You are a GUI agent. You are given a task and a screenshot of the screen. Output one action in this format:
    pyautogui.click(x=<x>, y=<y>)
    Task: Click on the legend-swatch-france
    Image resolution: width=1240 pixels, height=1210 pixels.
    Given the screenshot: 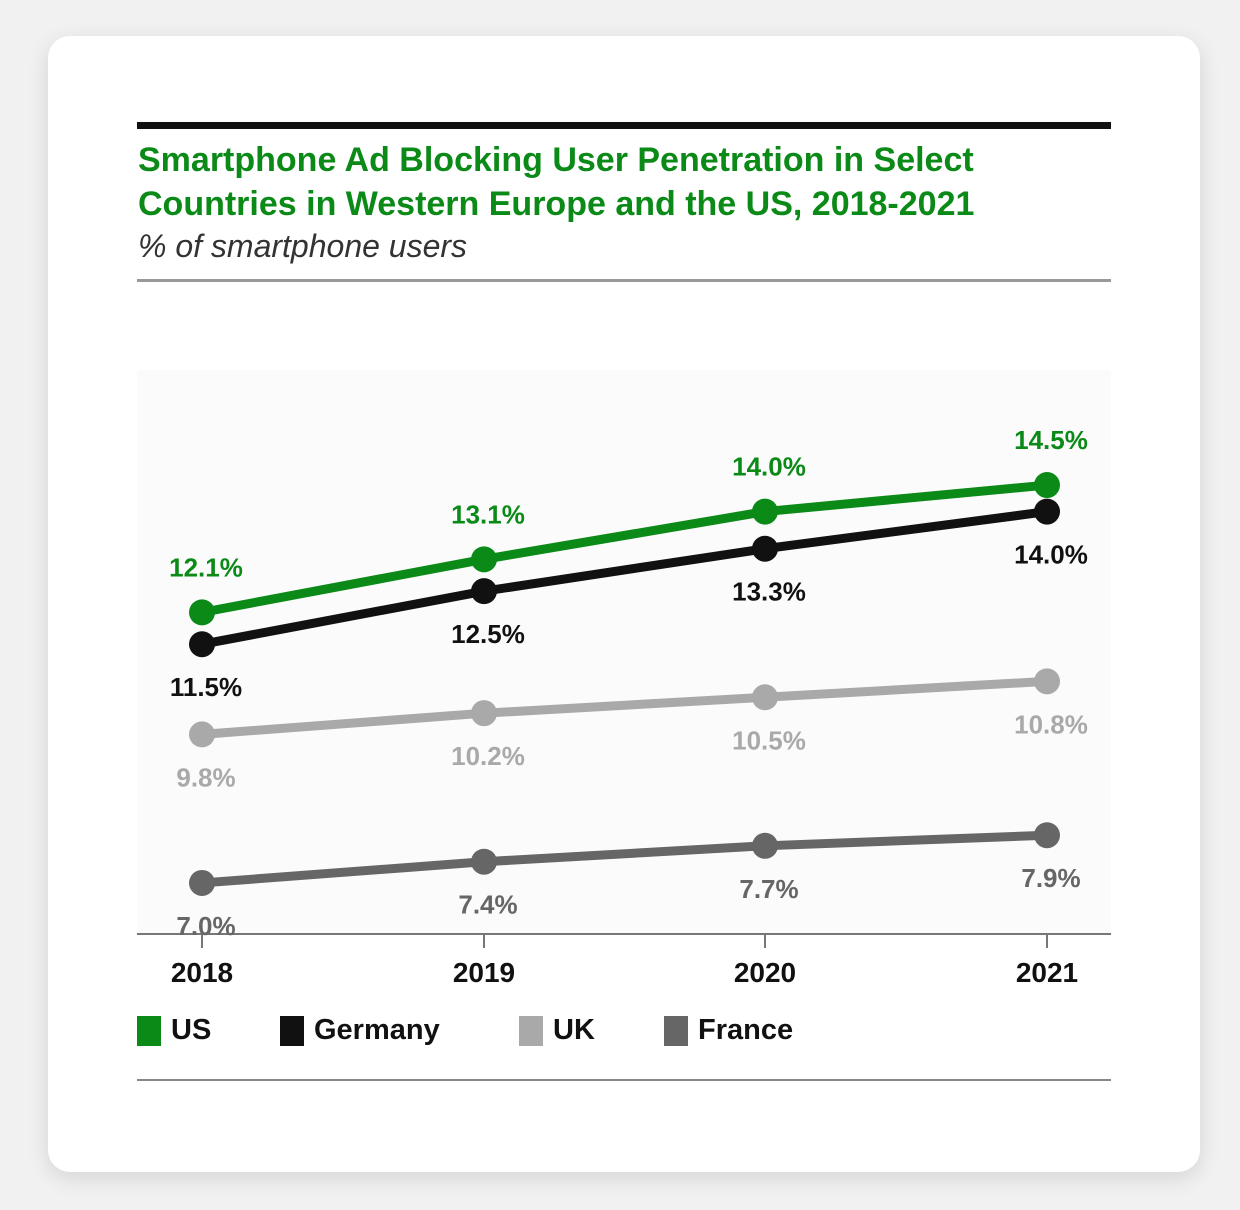 What is the action you would take?
    pyautogui.click(x=676, y=1030)
    